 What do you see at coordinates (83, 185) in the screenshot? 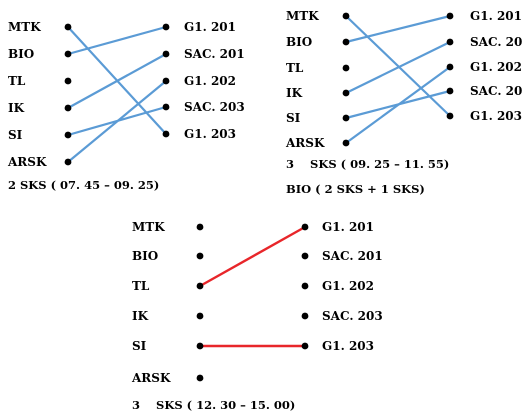
I see `caption-line-1: 2 SKS ( 07. 45 – 09. 25)` at bounding box center [83, 185].